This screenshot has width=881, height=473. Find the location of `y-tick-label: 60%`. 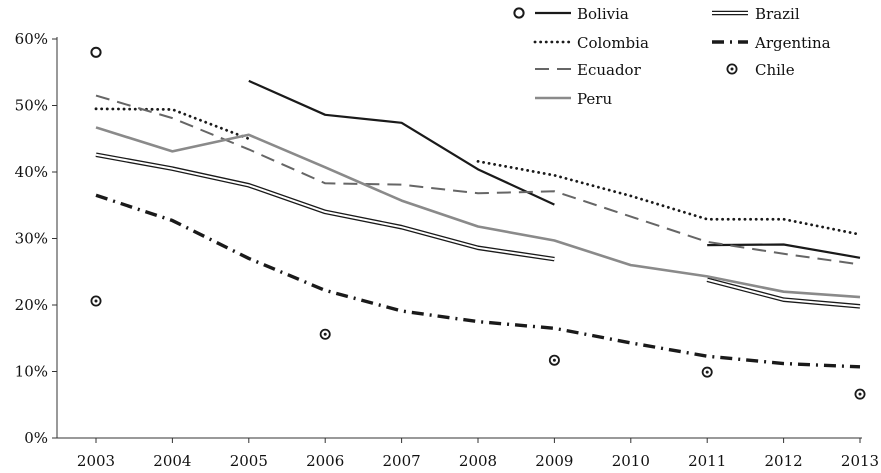

y-tick-label: 60% is located at coordinates (31, 39).